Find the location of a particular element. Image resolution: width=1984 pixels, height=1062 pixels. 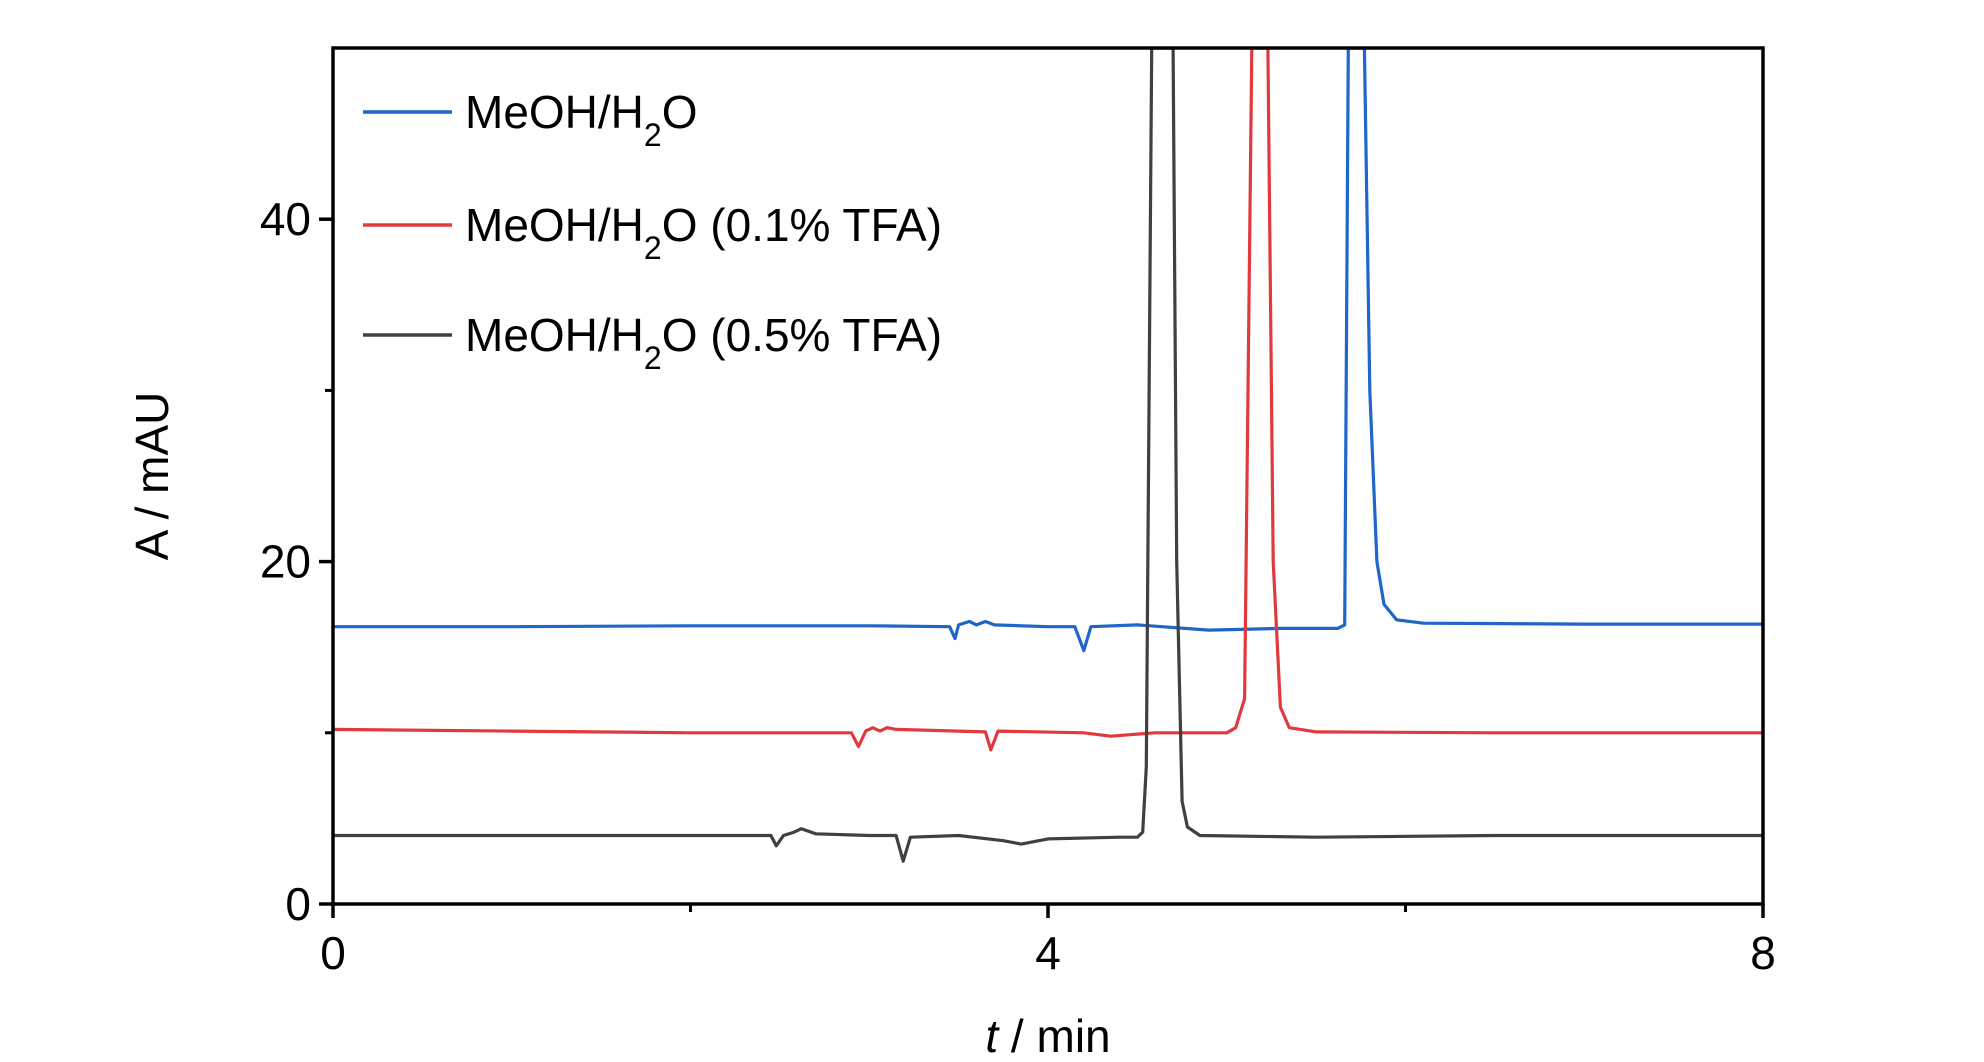

legend-label-1: MeOH/H2O is located at coordinates (581, 119).